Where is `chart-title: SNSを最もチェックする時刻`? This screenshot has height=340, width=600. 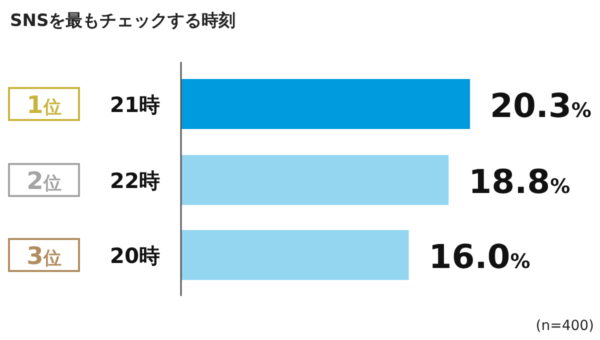
chart-title: SNSを最もチェックする時刻 is located at coordinates (123, 21).